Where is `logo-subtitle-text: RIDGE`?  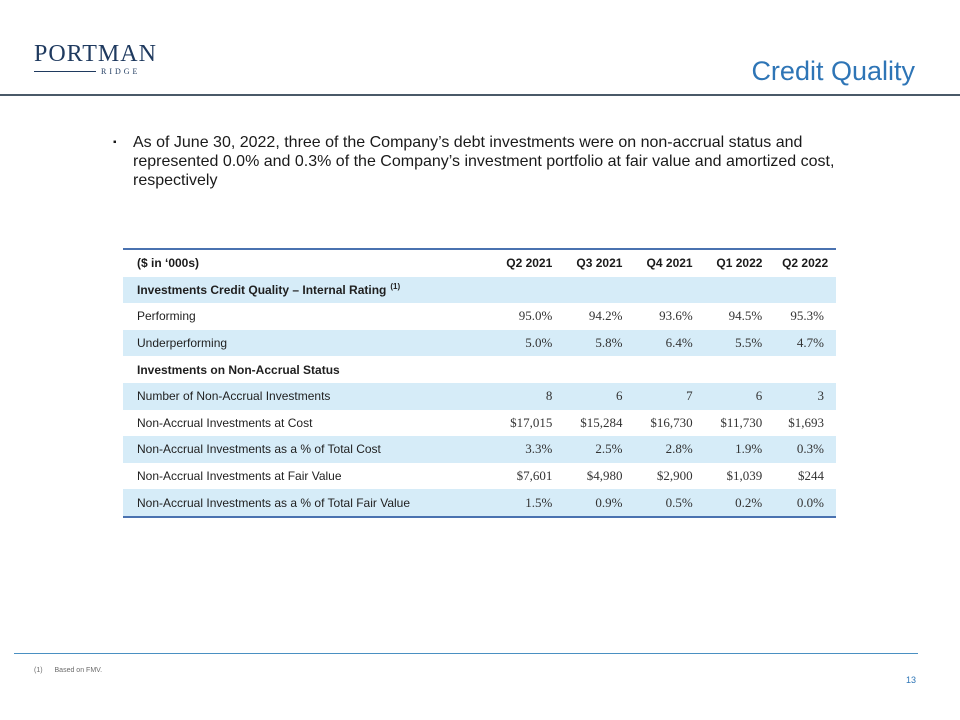 logo-subtitle-text: RIDGE is located at coordinates (121, 71).